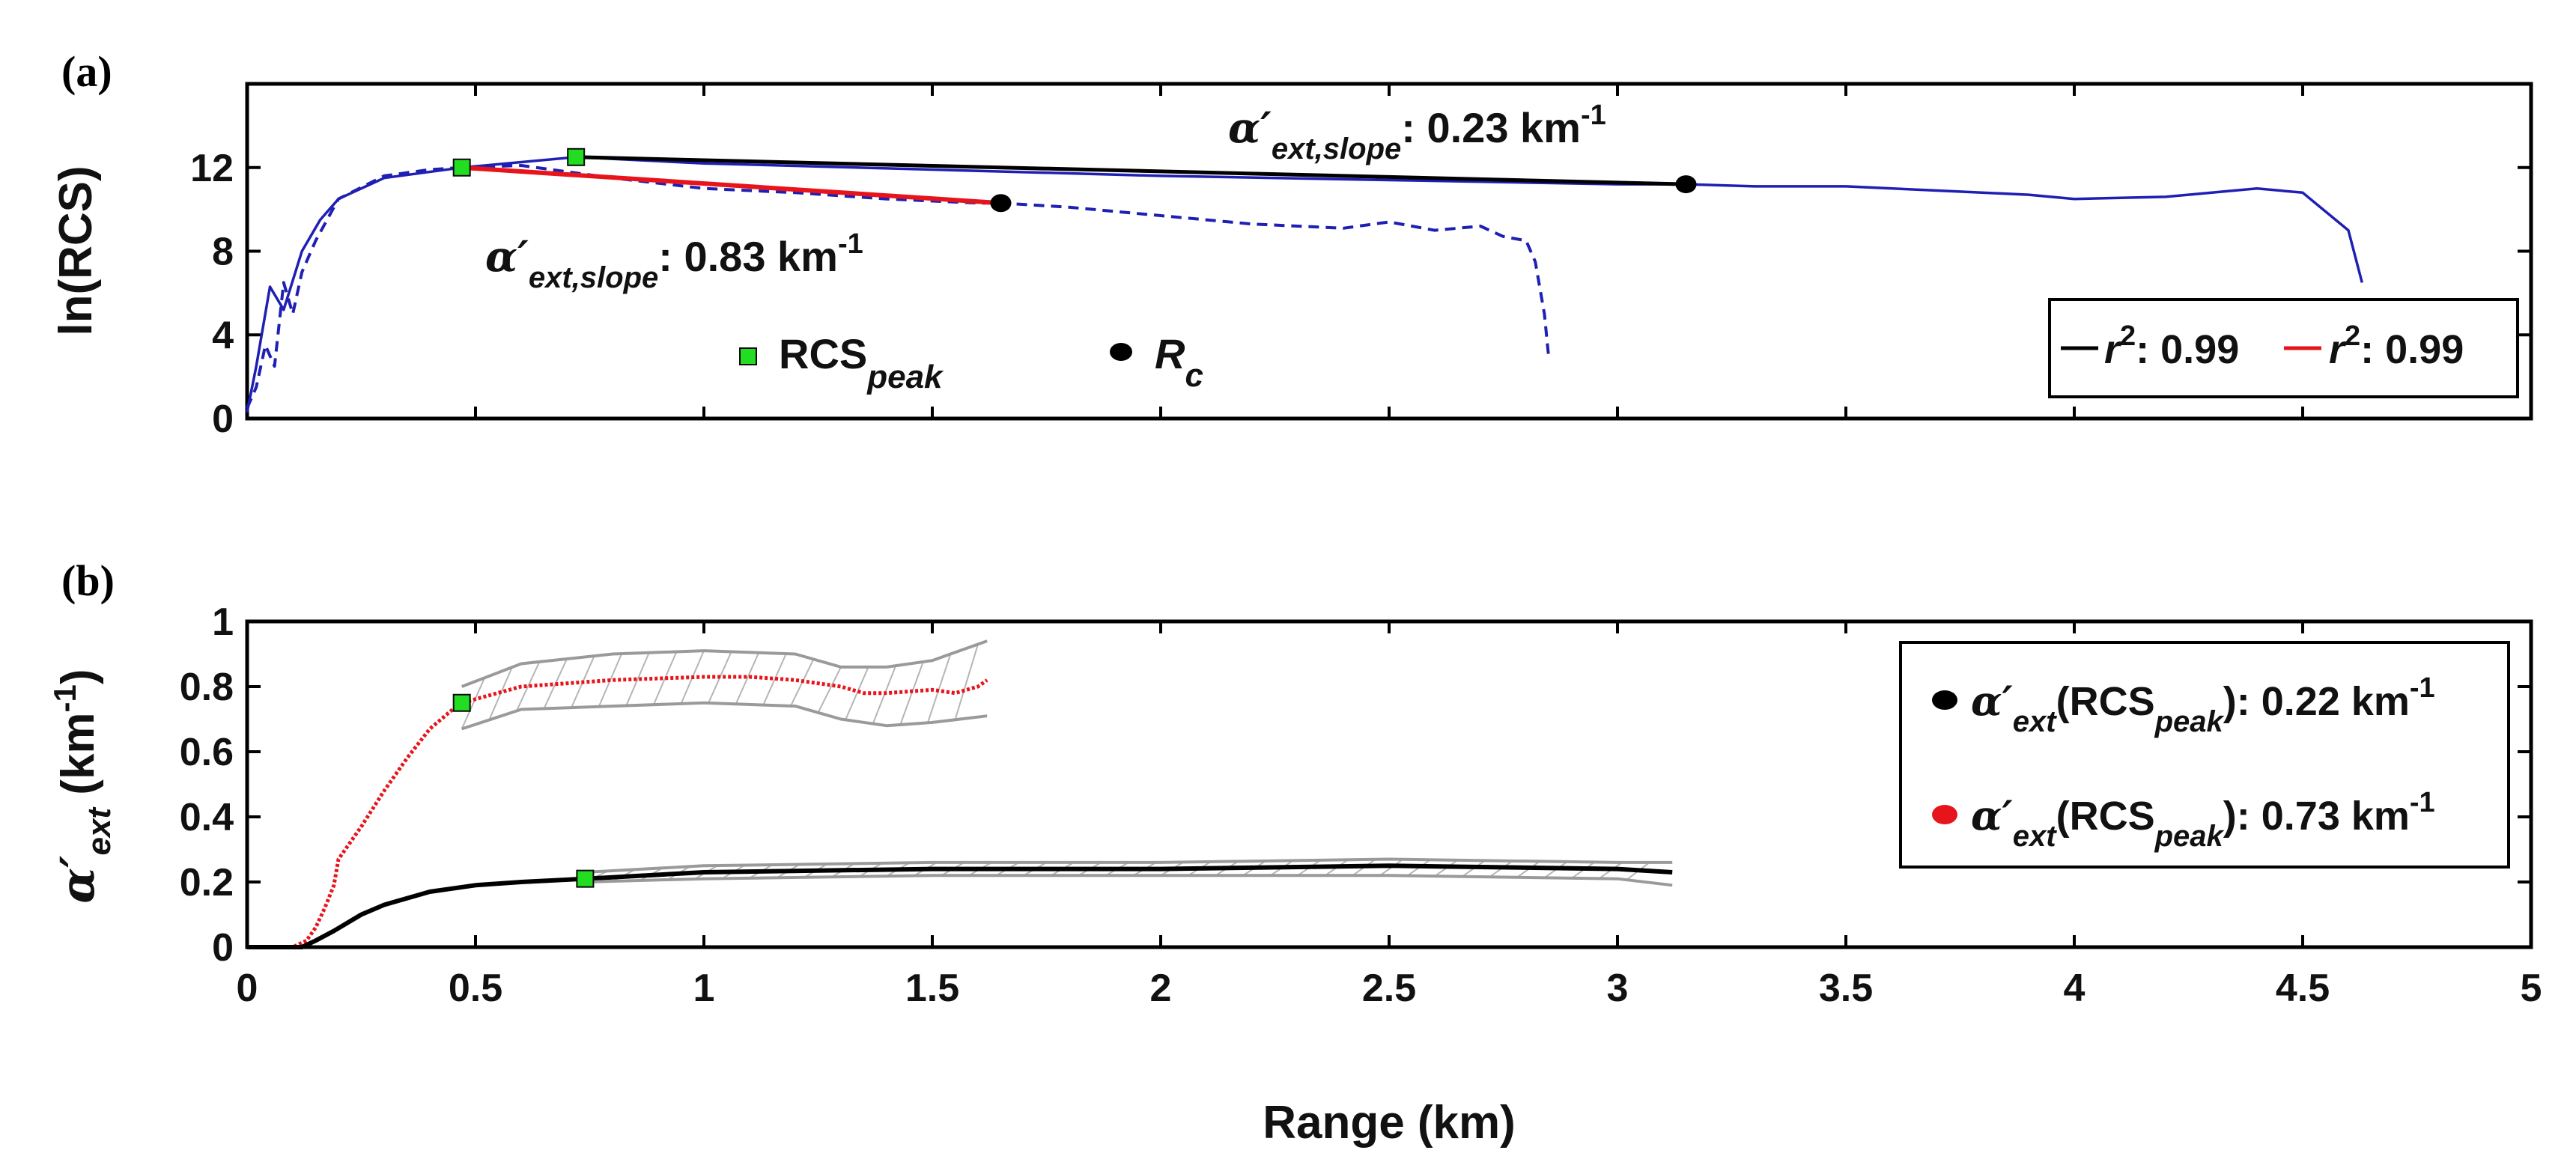  What do you see at coordinates (1992, 815) in the screenshot?
I see `legend-b-red-symbol: α′` at bounding box center [1992, 815].